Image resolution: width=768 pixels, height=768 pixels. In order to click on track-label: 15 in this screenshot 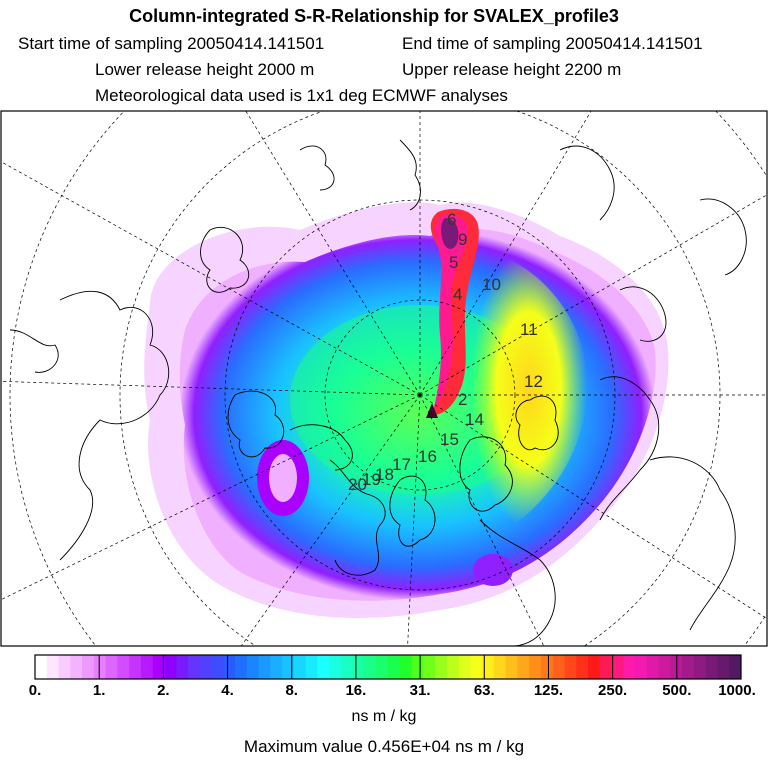, I will do `click(449, 439)`.